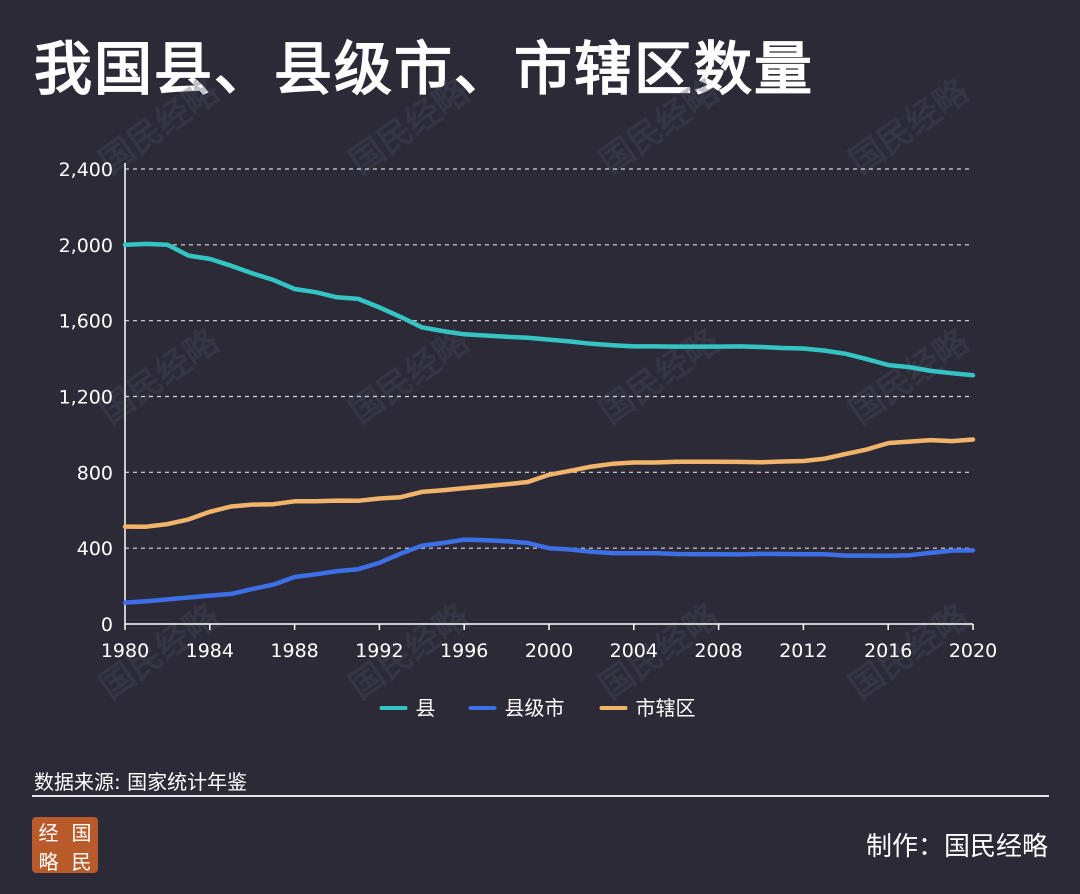  I want to click on legend-label: 县, so click(426, 708).